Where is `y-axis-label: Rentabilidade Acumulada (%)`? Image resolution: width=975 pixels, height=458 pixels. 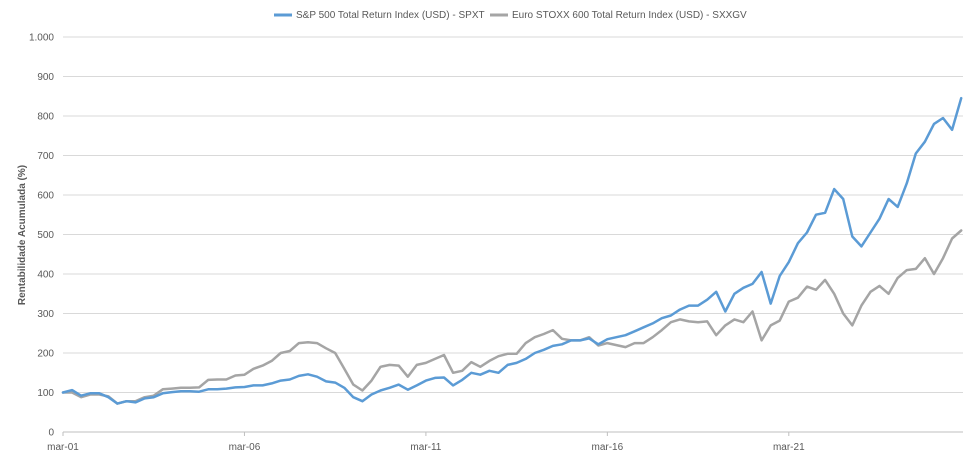
y-axis-label: Rentabilidade Acumulada (%) is located at coordinates (22, 235).